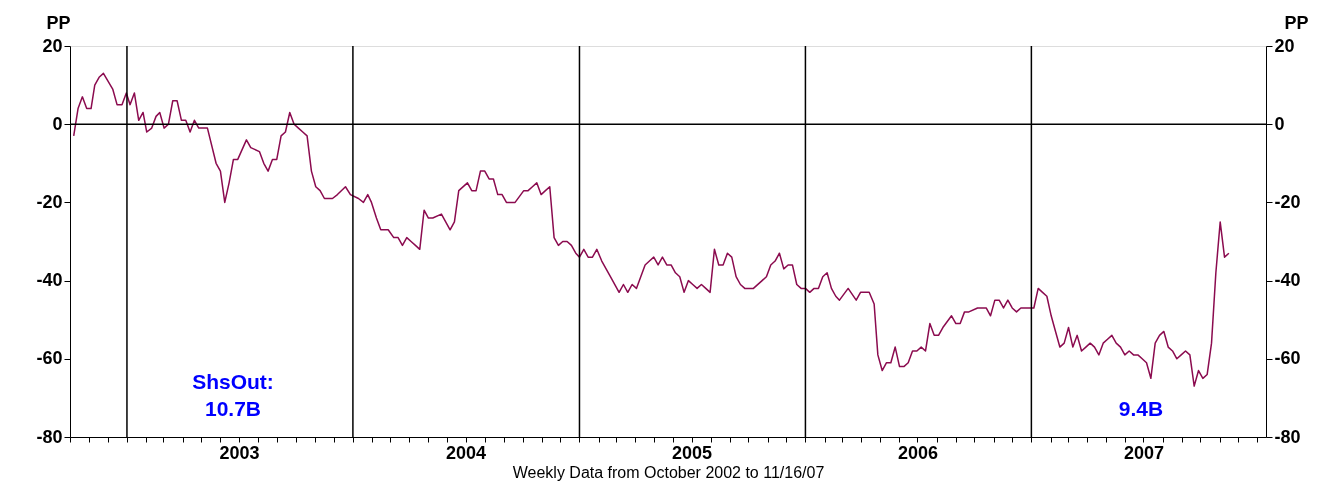  Describe the element at coordinates (1287, 280) in the screenshot. I see `y2-tick-label: -40` at that location.